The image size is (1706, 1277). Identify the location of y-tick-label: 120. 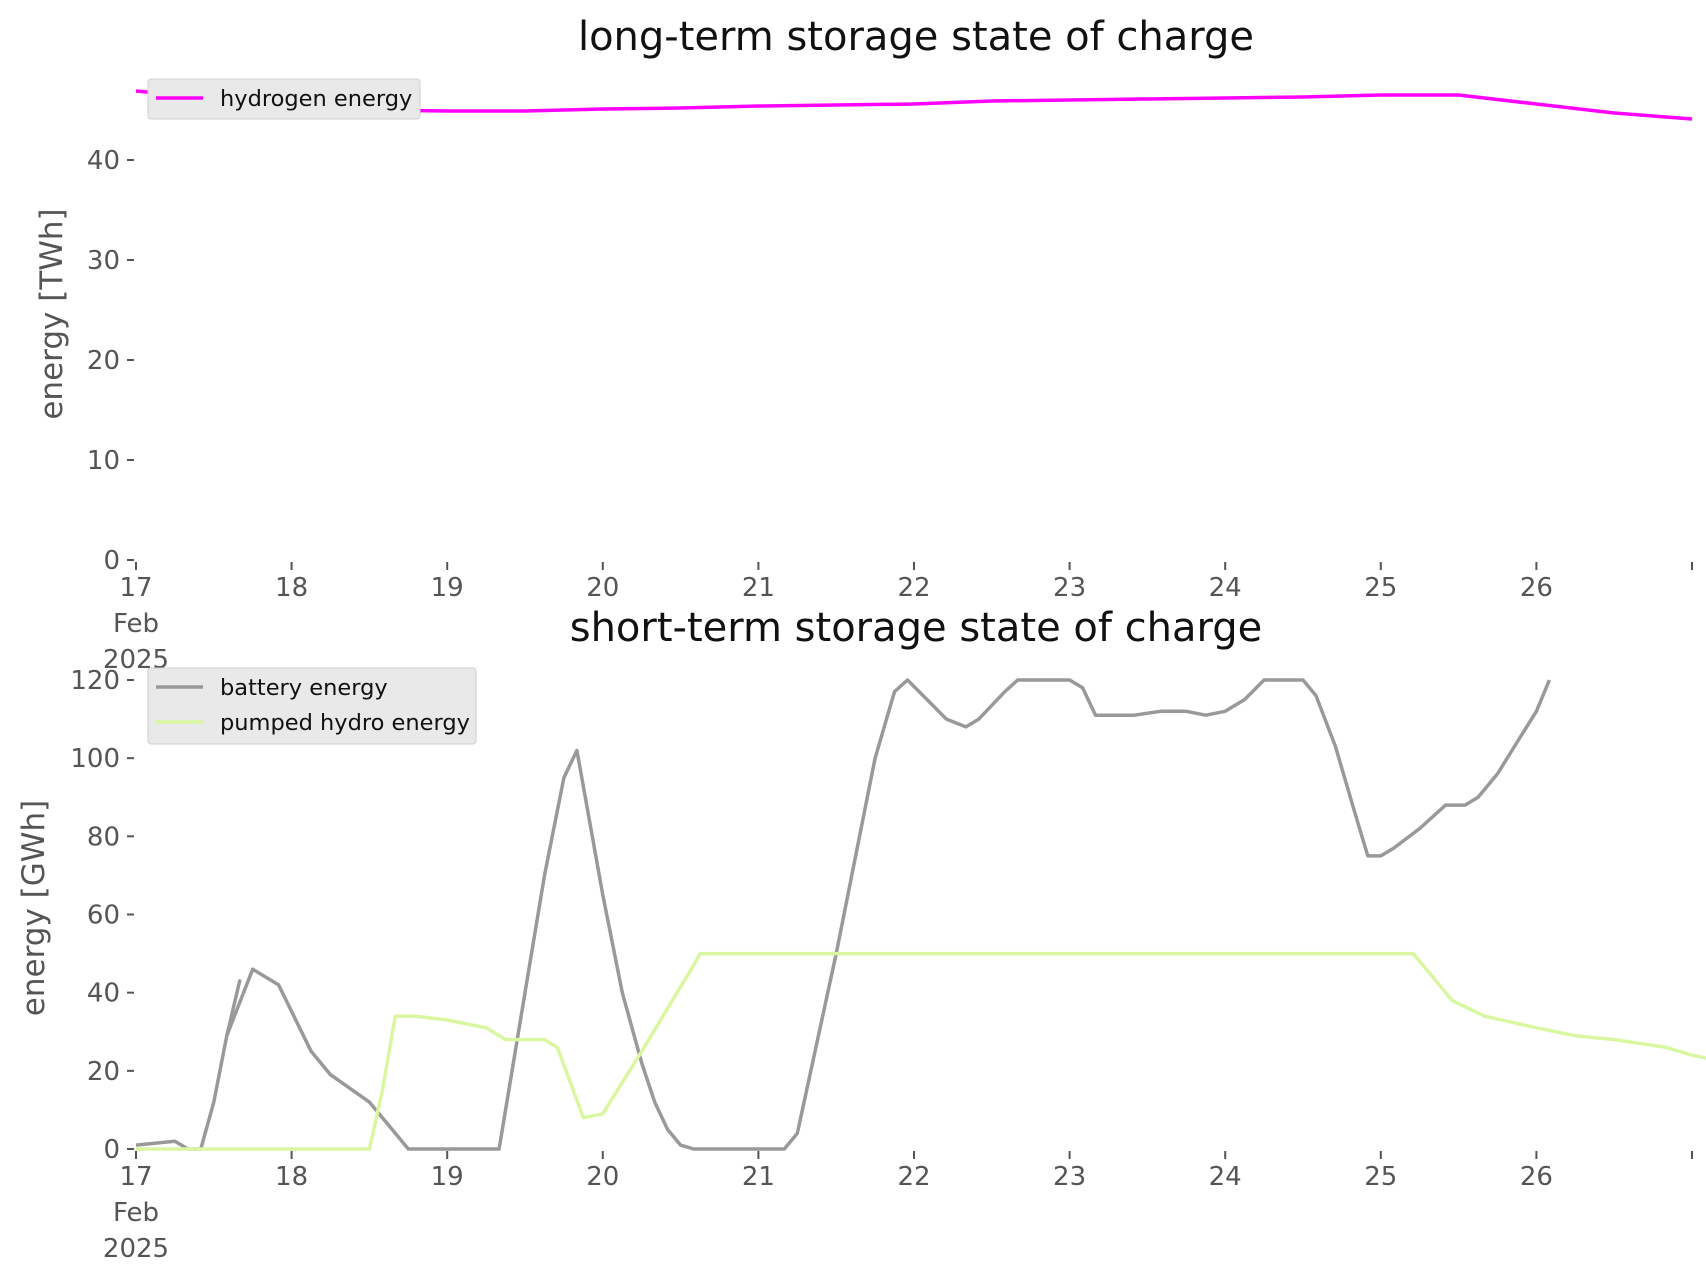
(95, 681).